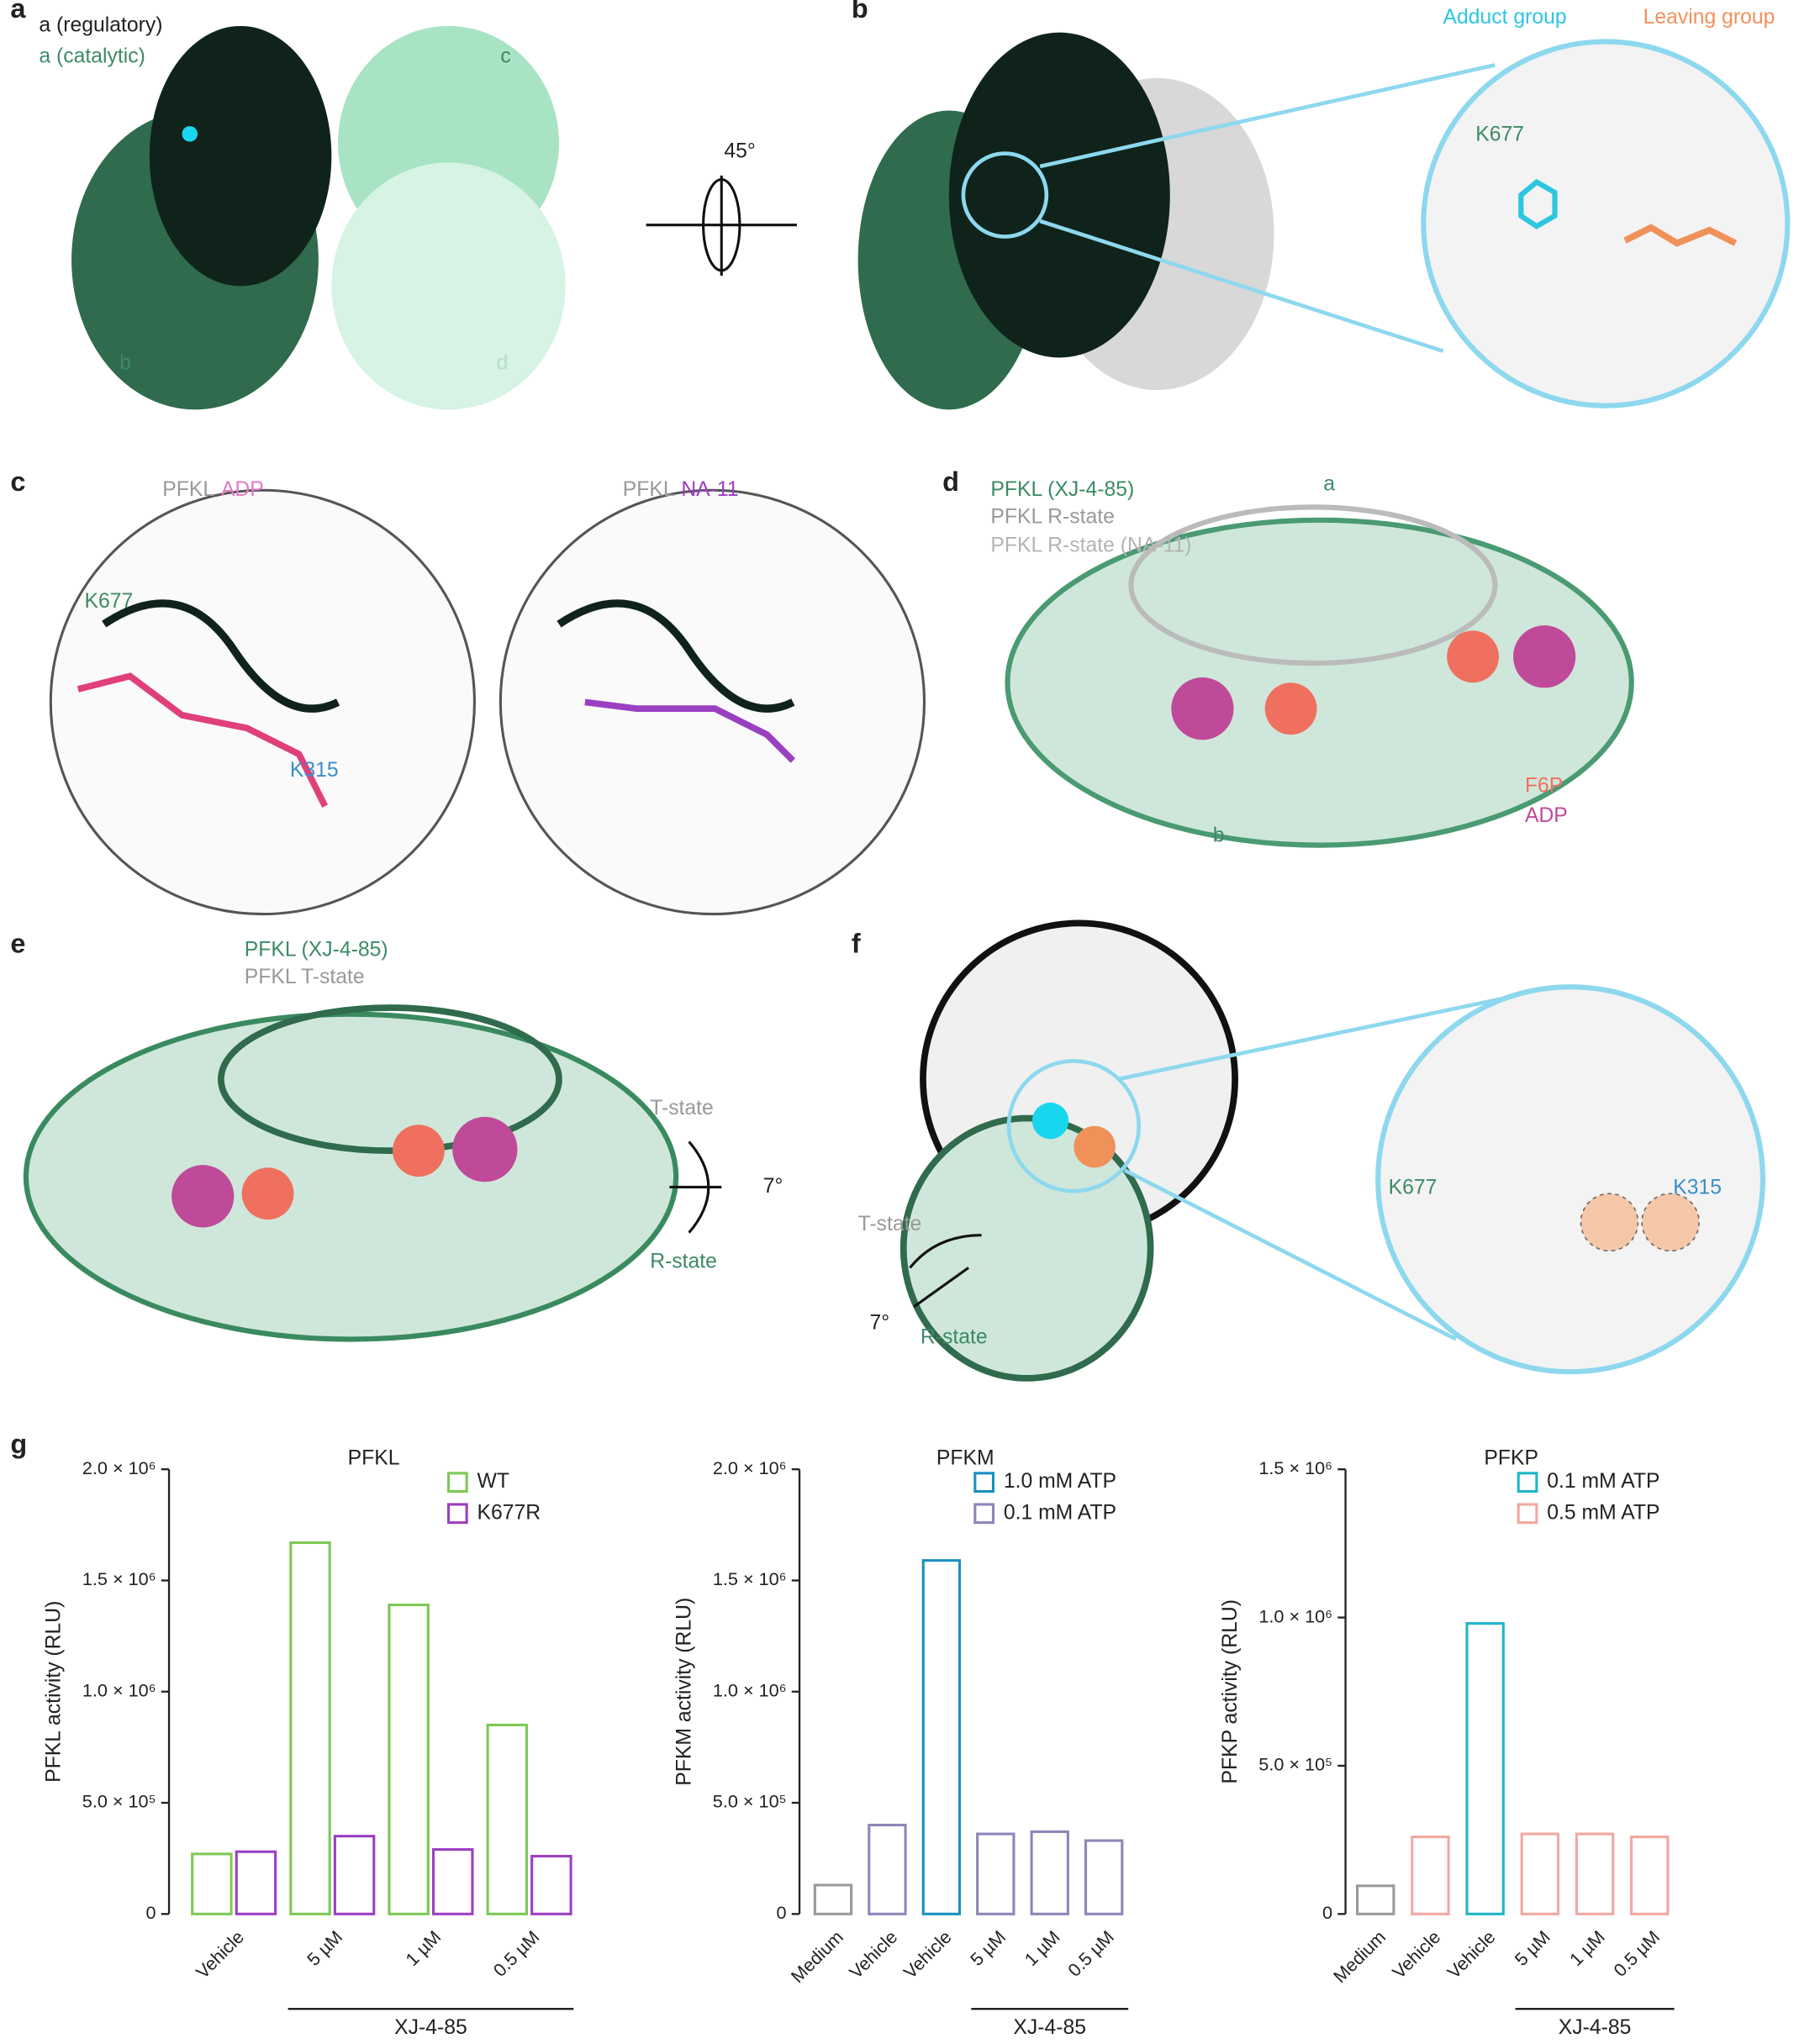 This screenshot has width=1820, height=2044. I want to click on legend-label: 1.0 mM ATP, so click(1060, 1481).